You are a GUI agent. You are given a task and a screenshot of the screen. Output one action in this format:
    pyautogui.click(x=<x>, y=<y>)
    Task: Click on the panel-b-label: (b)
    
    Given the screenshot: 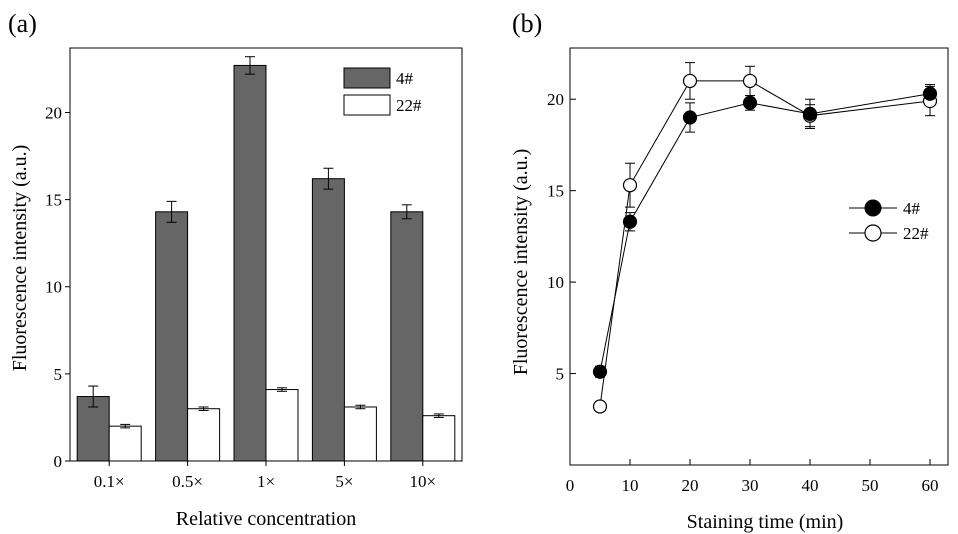 What is the action you would take?
    pyautogui.click(x=527, y=23)
    